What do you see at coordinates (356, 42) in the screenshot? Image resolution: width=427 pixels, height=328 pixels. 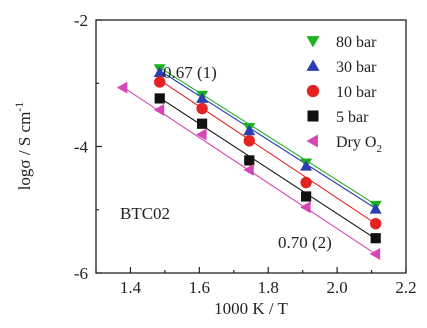 I see `legend-label-80-bar: 80 bar` at bounding box center [356, 42].